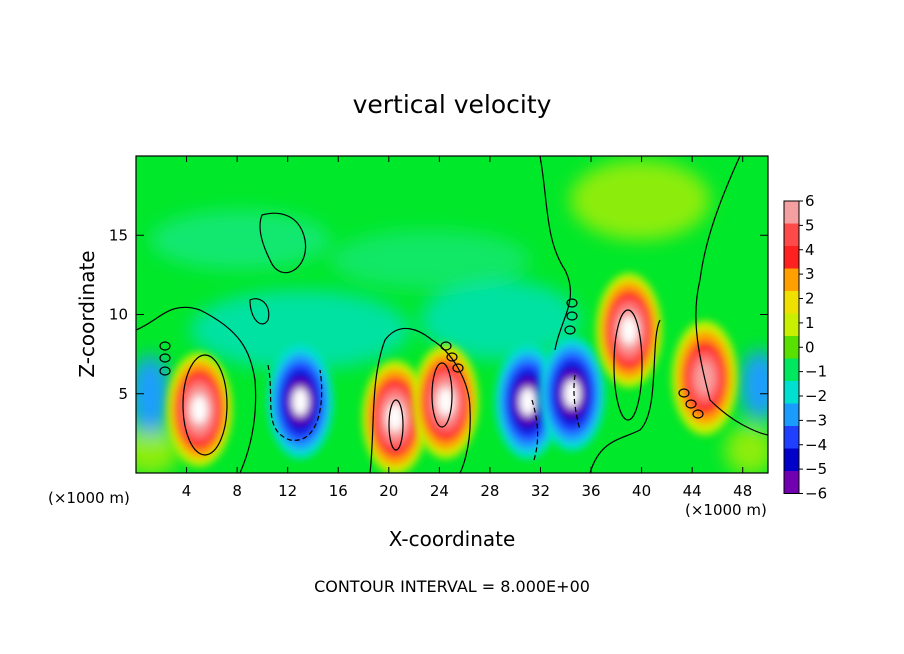 This screenshot has height=654, width=904. What do you see at coordinates (287, 491) in the screenshot?
I see `x-tick-label: 12` at bounding box center [287, 491].